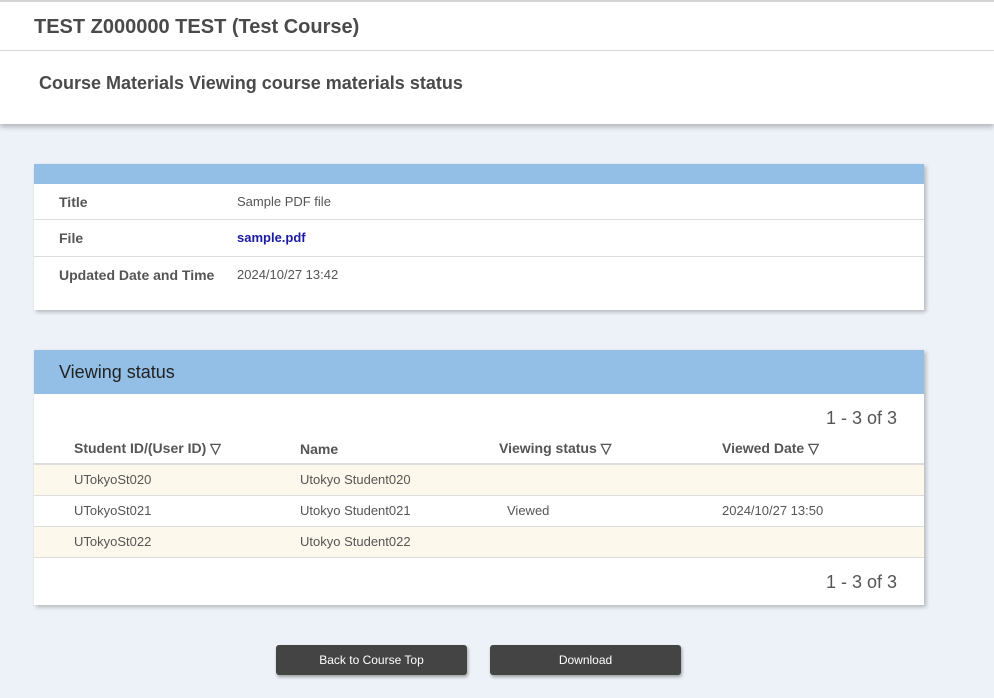  Describe the element at coordinates (479, 372) in the screenshot. I see `viewing-status-title: Viewing status` at that location.